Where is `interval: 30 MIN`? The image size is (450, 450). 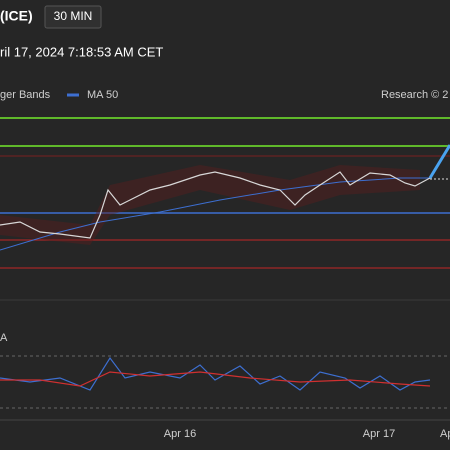 interval: 30 MIN is located at coordinates (73, 16).